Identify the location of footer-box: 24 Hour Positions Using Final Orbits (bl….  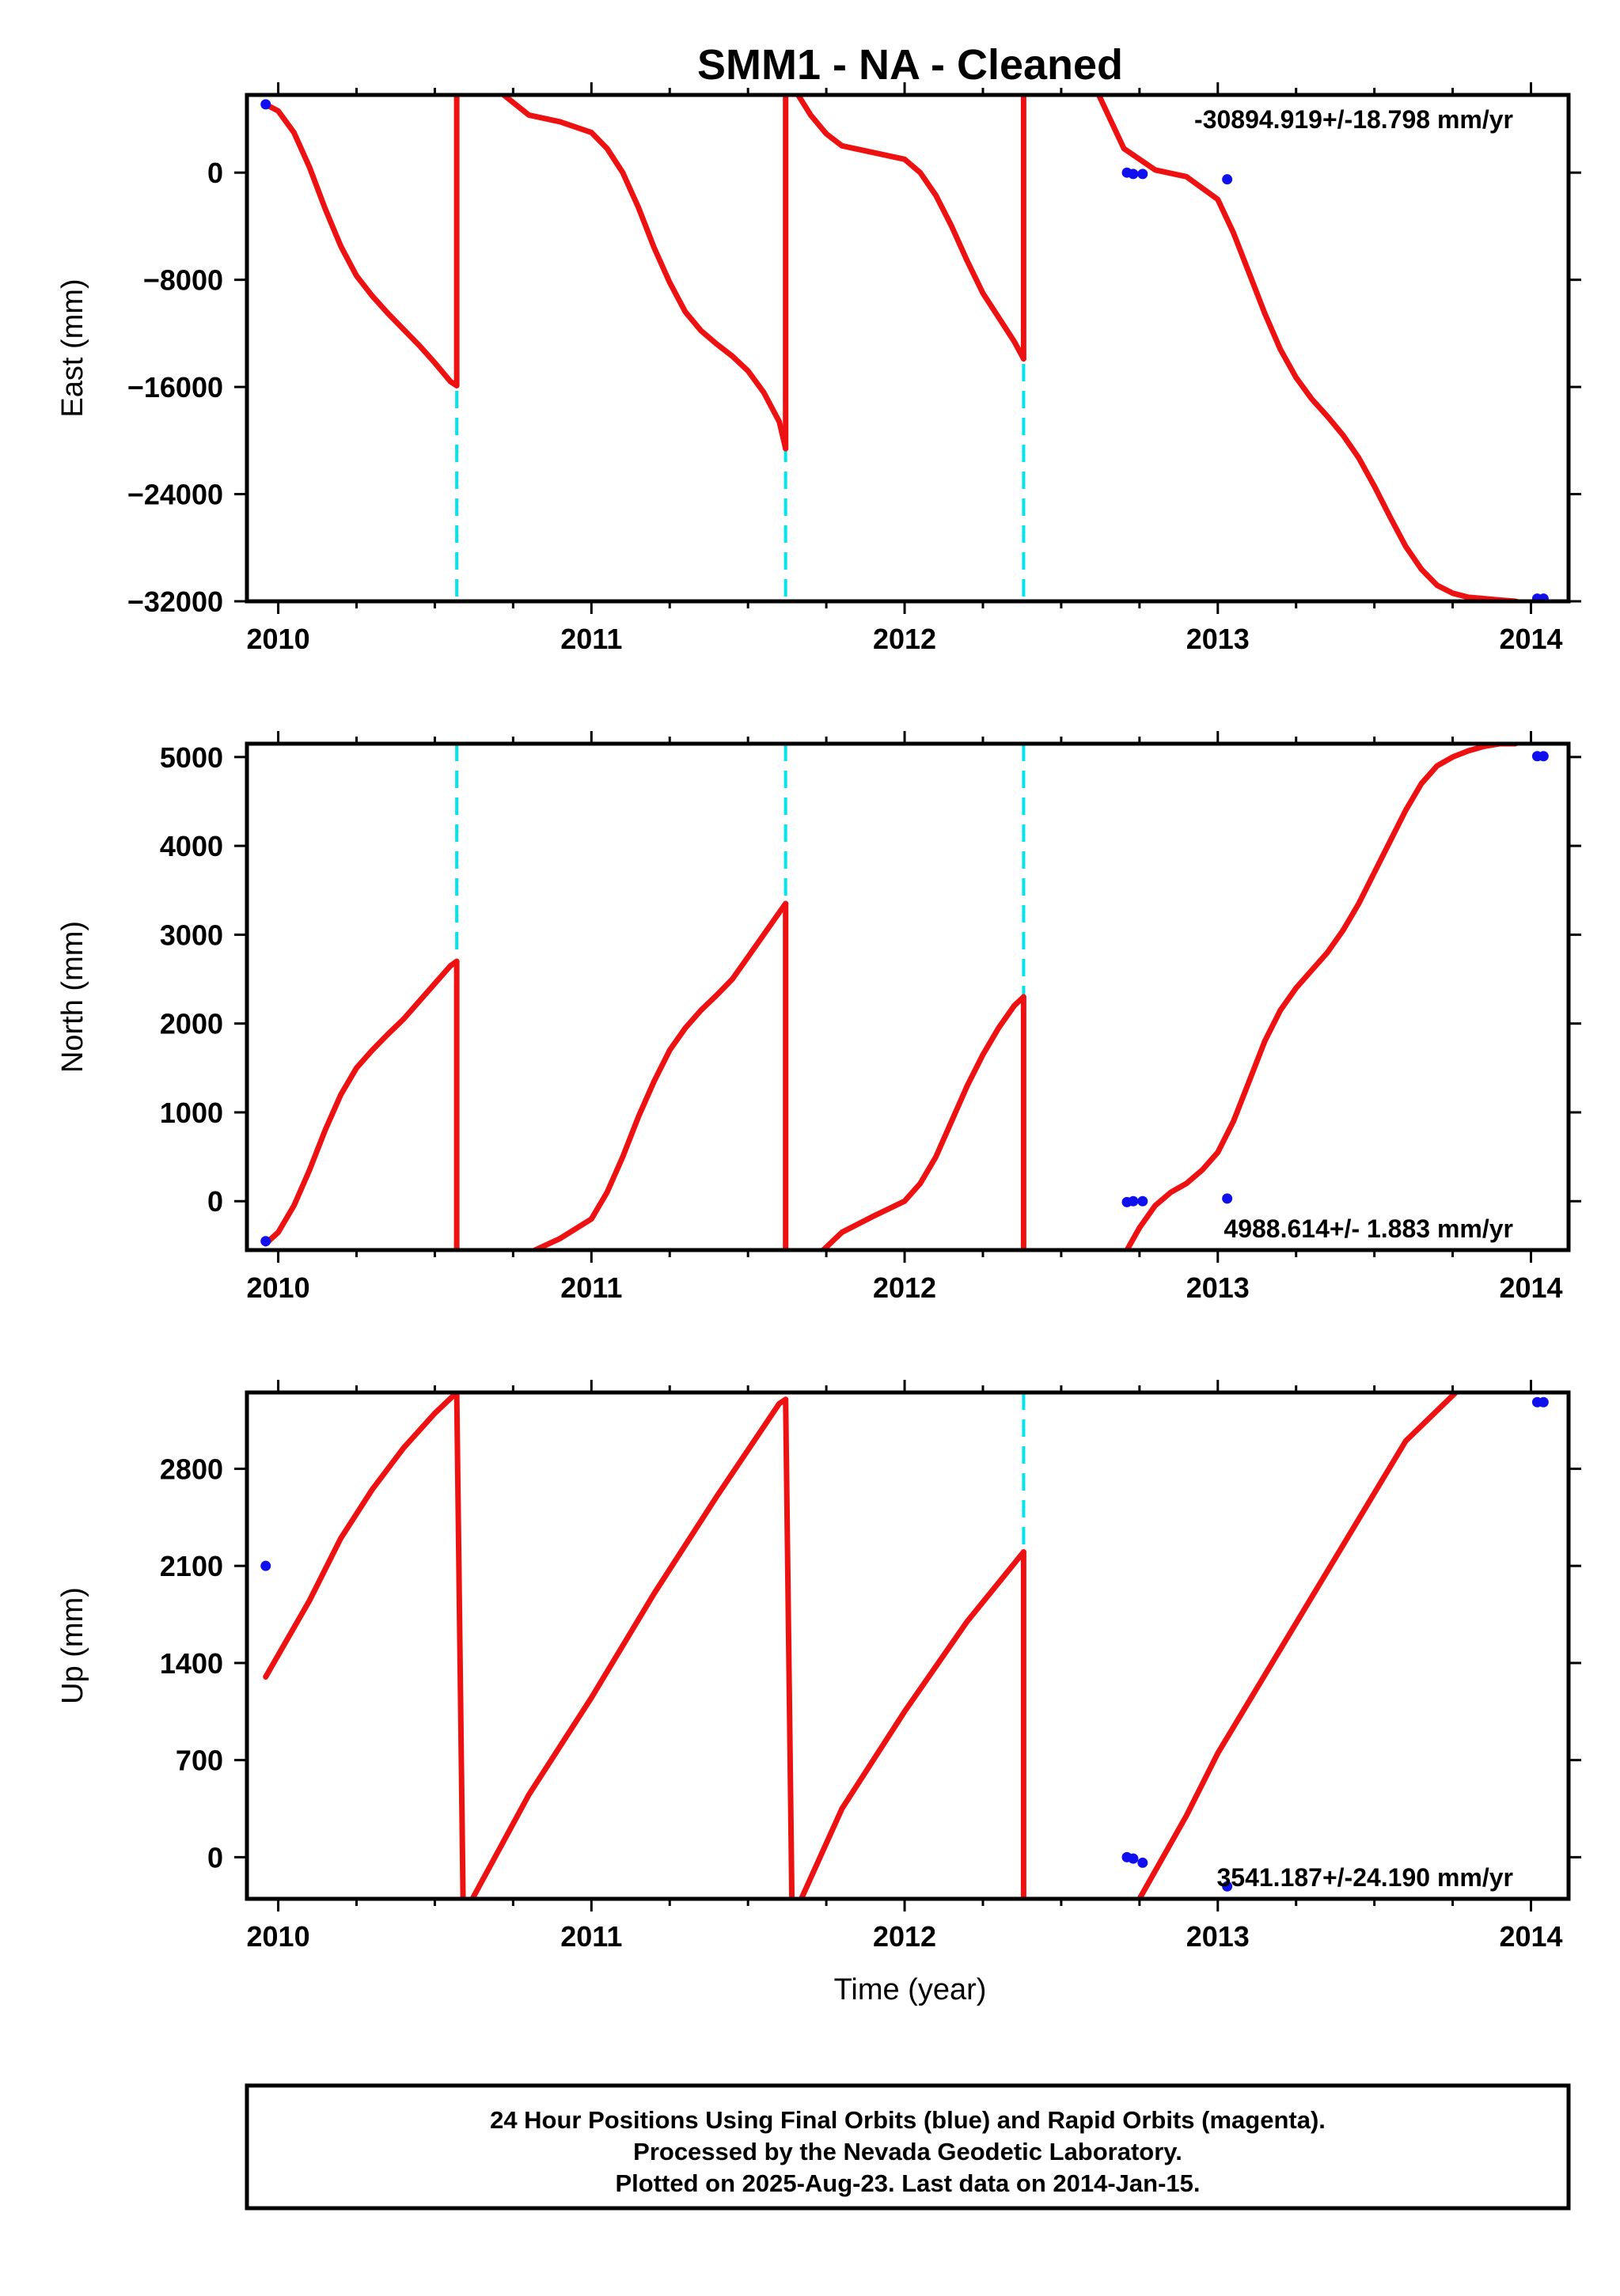
(908, 2147).